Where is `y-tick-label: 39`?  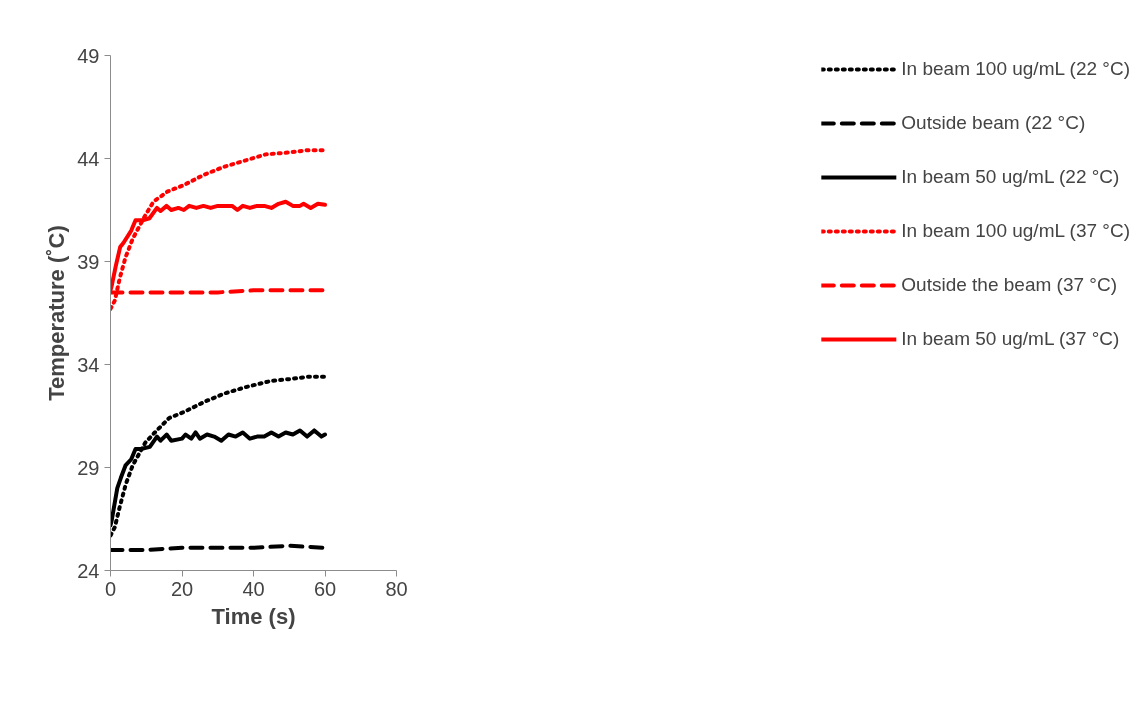
y-tick-label: 39 is located at coordinates (88, 261).